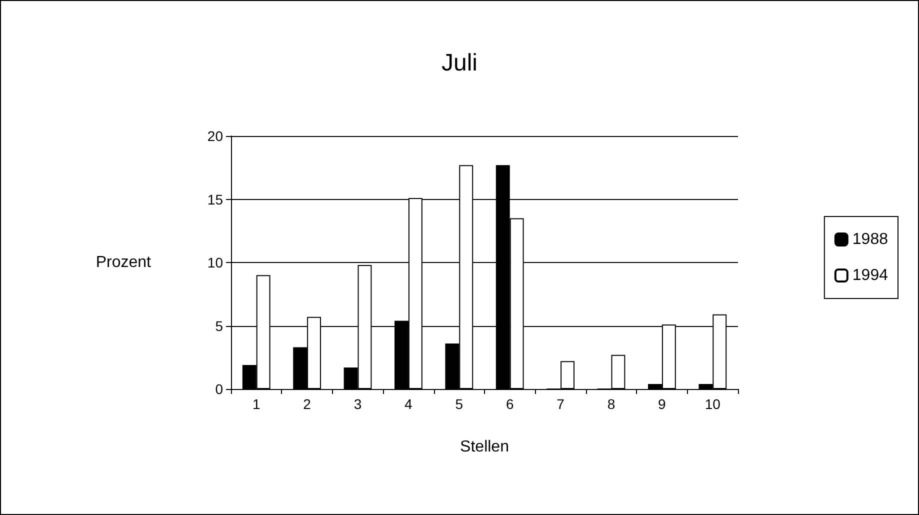 The width and height of the screenshot is (919, 515). Describe the element at coordinates (870, 239) in the screenshot. I see `legend-label: 1988` at that location.